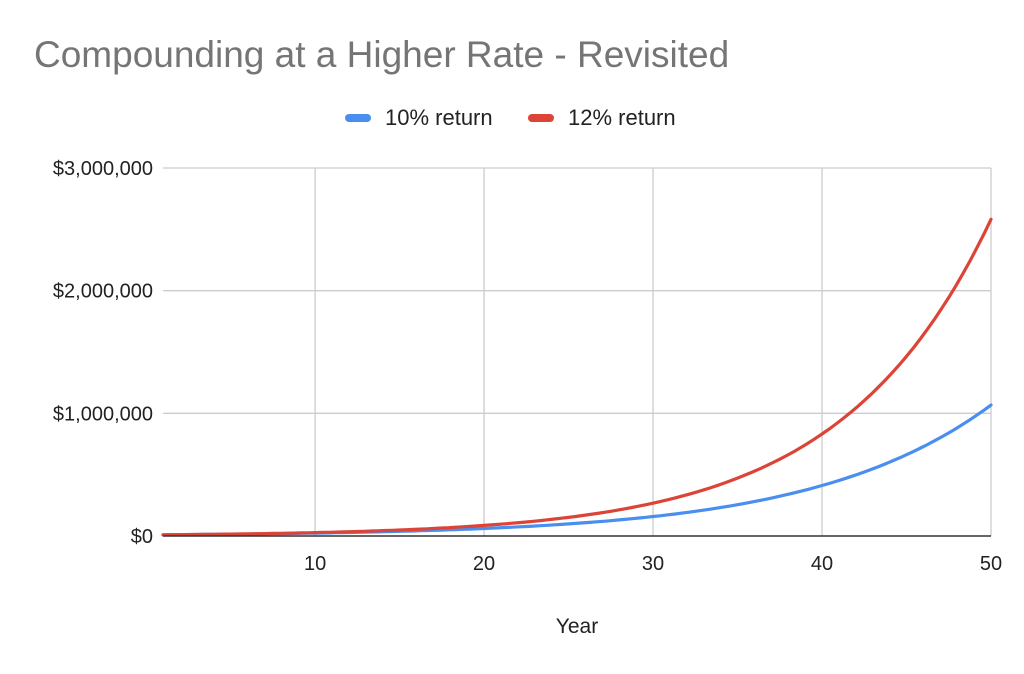 This screenshot has width=1024, height=674. Describe the element at coordinates (653, 564) in the screenshot. I see `x-tick-label: 30` at that location.